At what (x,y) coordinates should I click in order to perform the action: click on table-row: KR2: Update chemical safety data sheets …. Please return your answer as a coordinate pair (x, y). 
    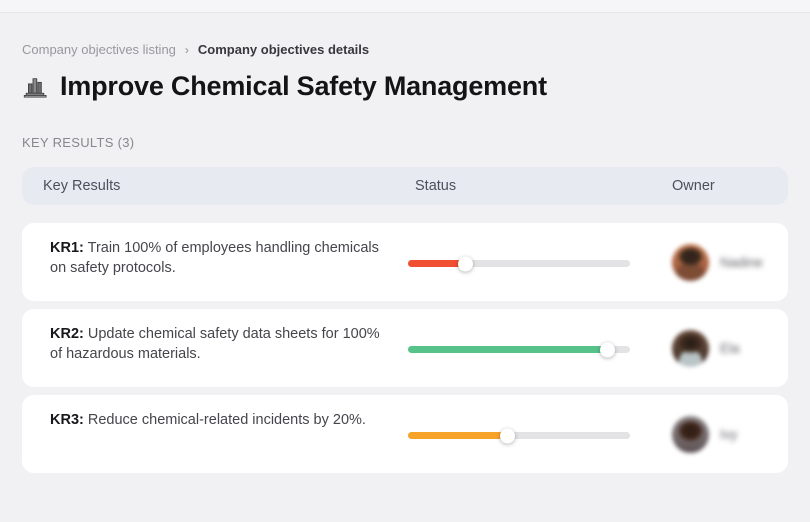
    Looking at the image, I should click on (405, 348).